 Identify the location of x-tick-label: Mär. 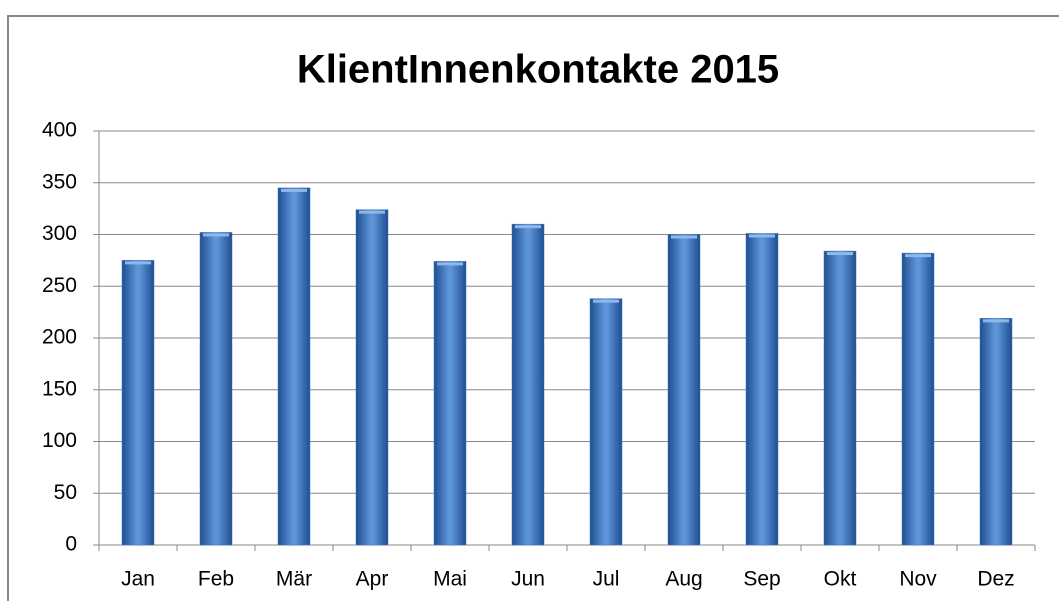
(294, 579).